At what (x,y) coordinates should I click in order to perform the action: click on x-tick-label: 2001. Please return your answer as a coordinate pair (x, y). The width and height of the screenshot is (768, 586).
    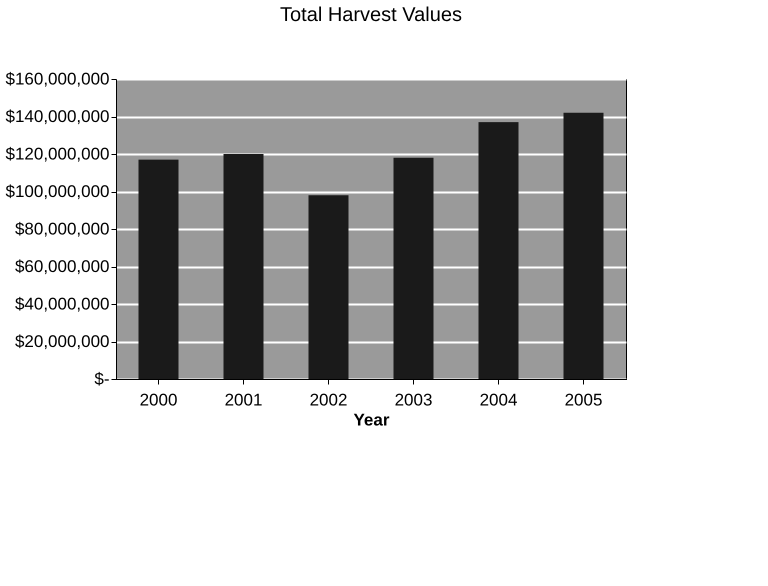
    Looking at the image, I should click on (243, 400).